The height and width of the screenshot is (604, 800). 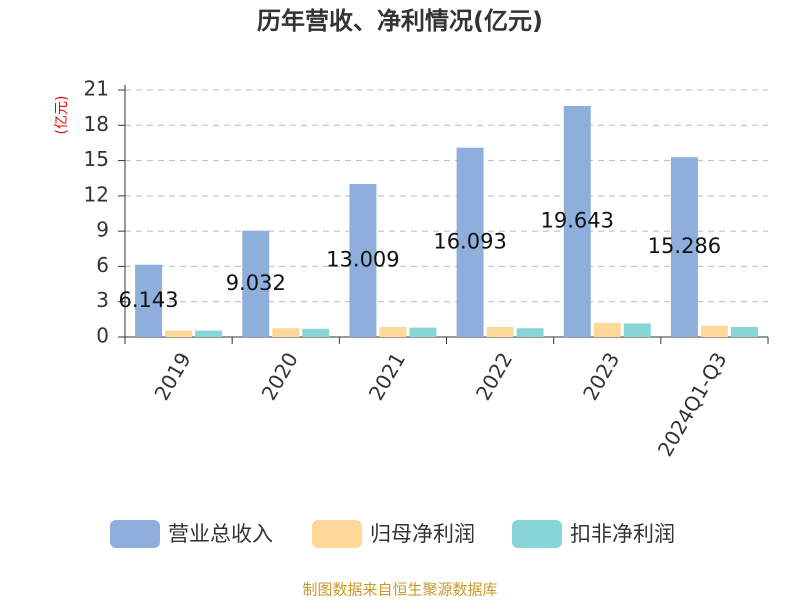 I want to click on y-tick-label: 12, so click(x=96, y=194).